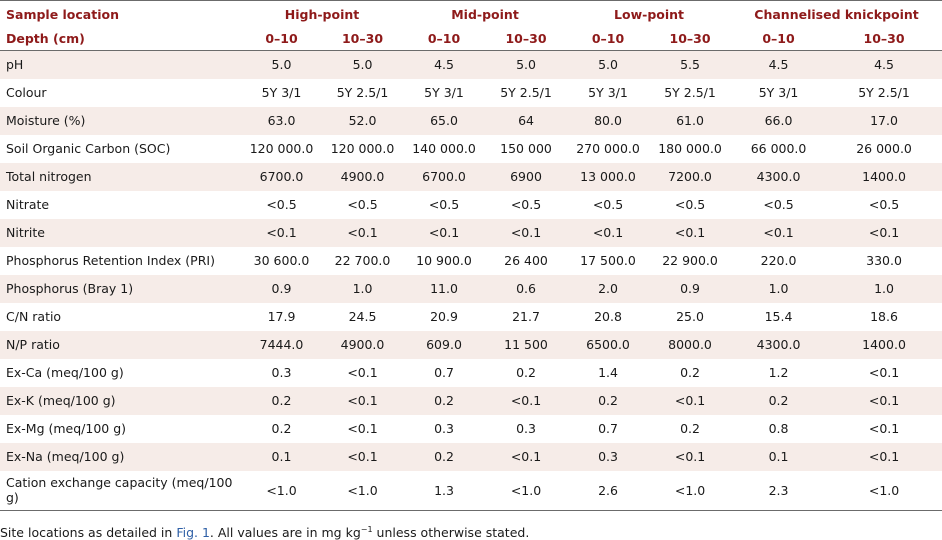  Describe the element at coordinates (608, 428) in the screenshot. I see `table-cell: 0.7` at that location.